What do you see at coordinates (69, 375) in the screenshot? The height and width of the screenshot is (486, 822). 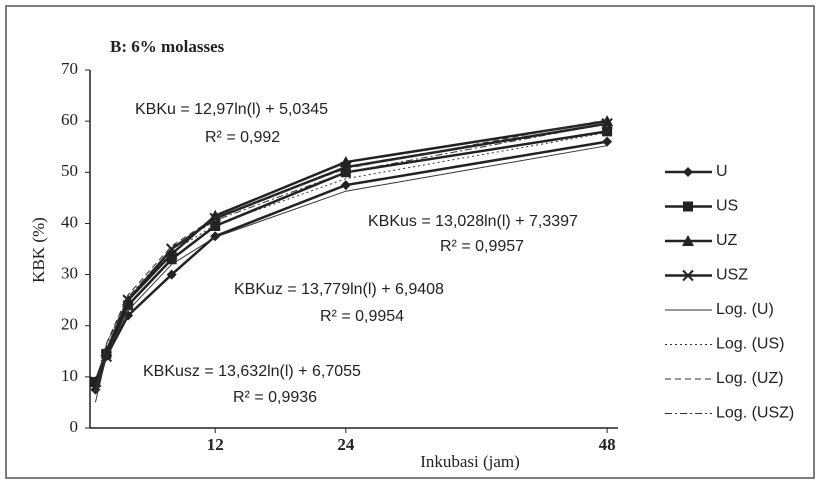 I see `y-tick-label: 10` at bounding box center [69, 375].